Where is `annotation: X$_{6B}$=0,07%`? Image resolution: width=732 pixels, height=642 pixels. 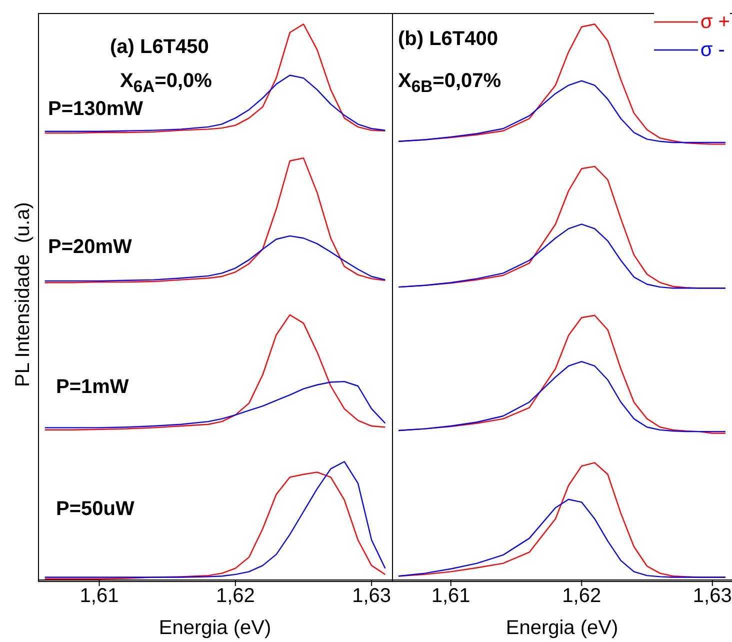 annotation: X$_{6B}$=0,07% is located at coordinates (450, 83).